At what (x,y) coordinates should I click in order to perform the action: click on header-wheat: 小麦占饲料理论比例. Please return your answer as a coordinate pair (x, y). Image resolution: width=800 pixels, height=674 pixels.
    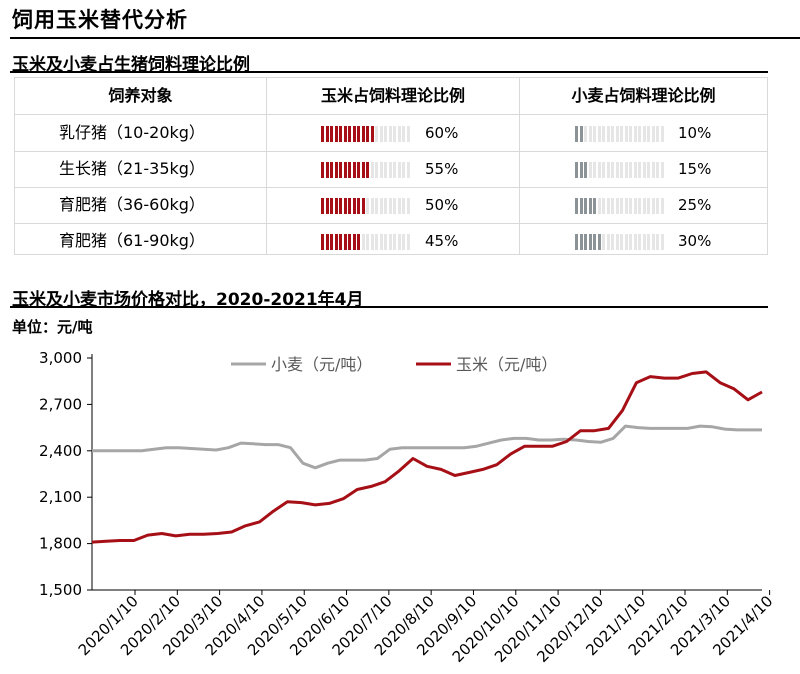
    Looking at the image, I should click on (643, 95).